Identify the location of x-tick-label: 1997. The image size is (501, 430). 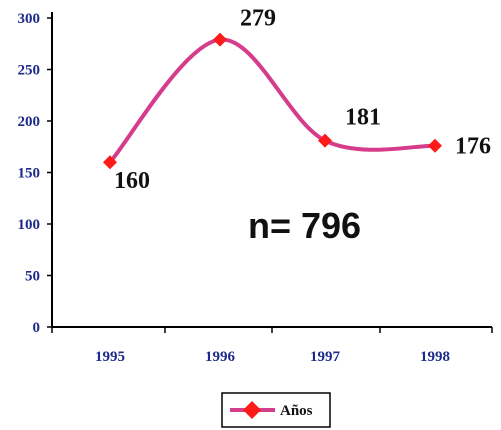
(325, 357).